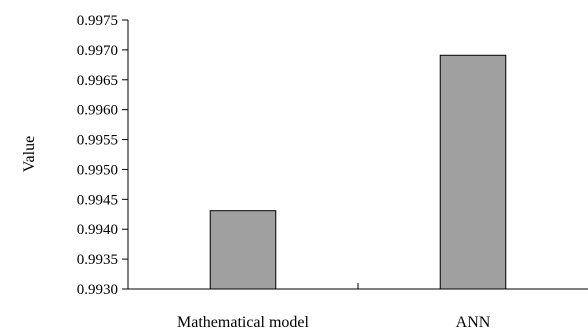  I want to click on y-tick-label: 0.9950, so click(97, 170).